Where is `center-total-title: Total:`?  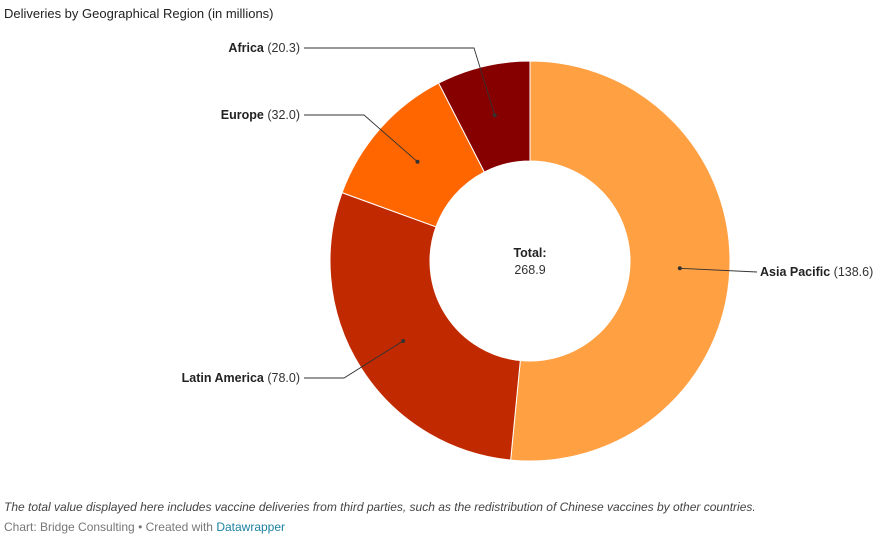 center-total-title: Total: is located at coordinates (529, 253).